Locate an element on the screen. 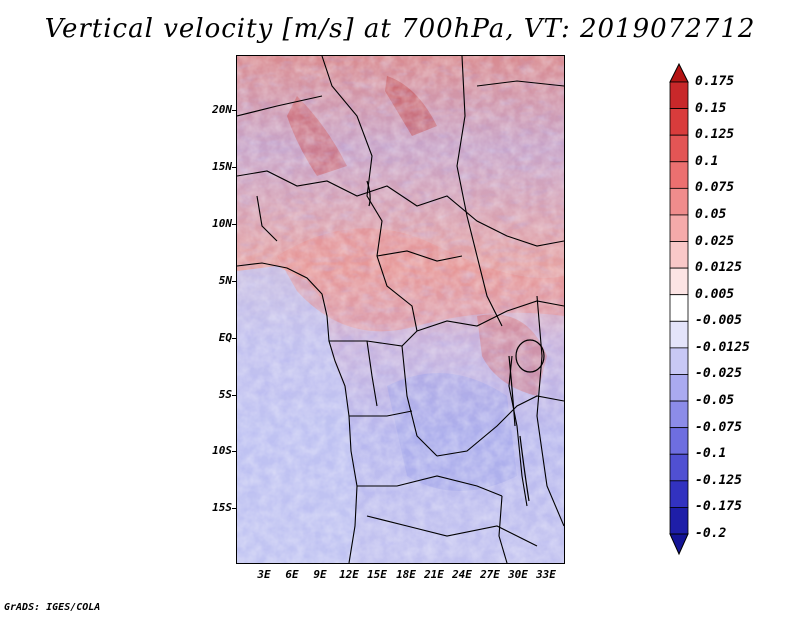 Image resolution: width=800 pixels, height=618 pixels. colorbar-label: -0.1 is located at coordinates (711, 454).